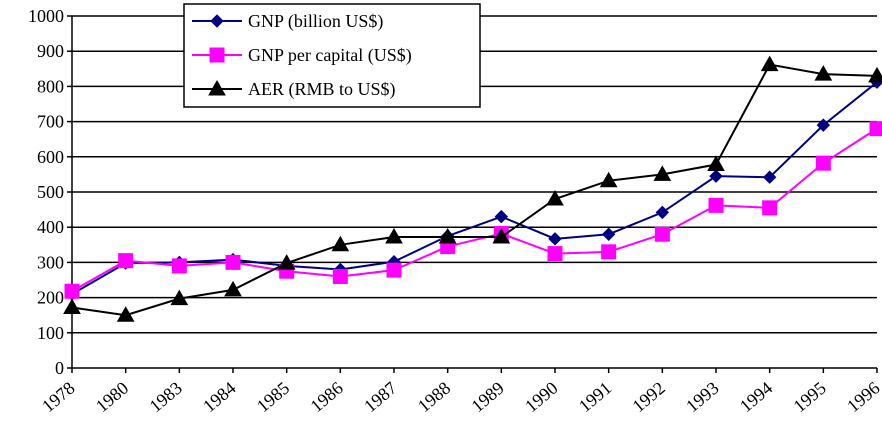 The width and height of the screenshot is (882, 441). What do you see at coordinates (46, 16) in the screenshot?
I see `y-tick-label: 1000` at bounding box center [46, 16].